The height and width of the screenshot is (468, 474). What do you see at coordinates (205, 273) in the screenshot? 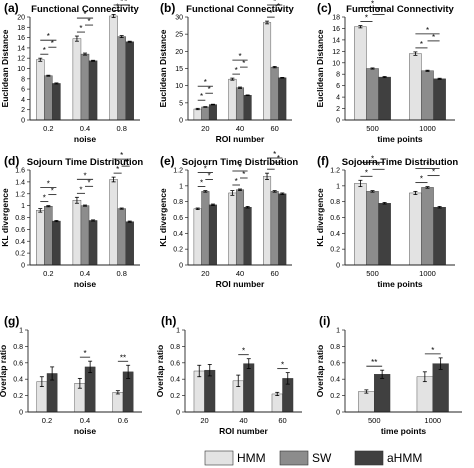
I see `x-tick-label: 20` at bounding box center [205, 273].